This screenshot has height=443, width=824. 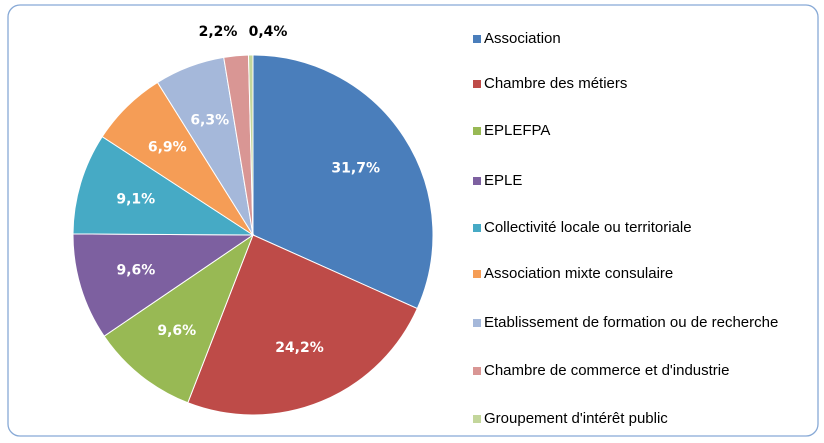 I want to click on data-label: 6,9%, so click(x=167, y=148).